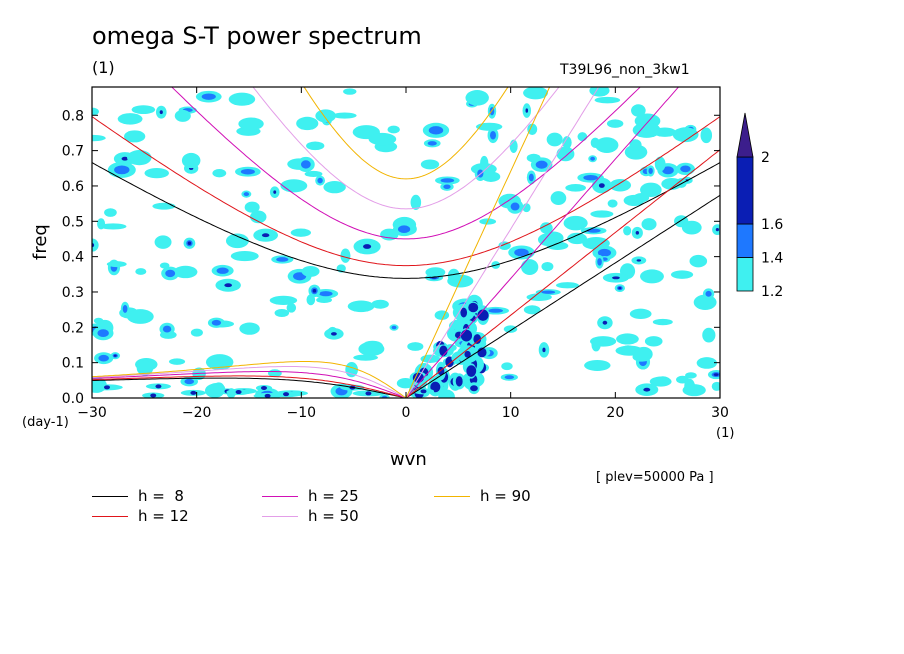 This screenshot has width=904, height=654. Describe the element at coordinates (333, 496) in the screenshot. I see `legend-label: h = 25` at that location.